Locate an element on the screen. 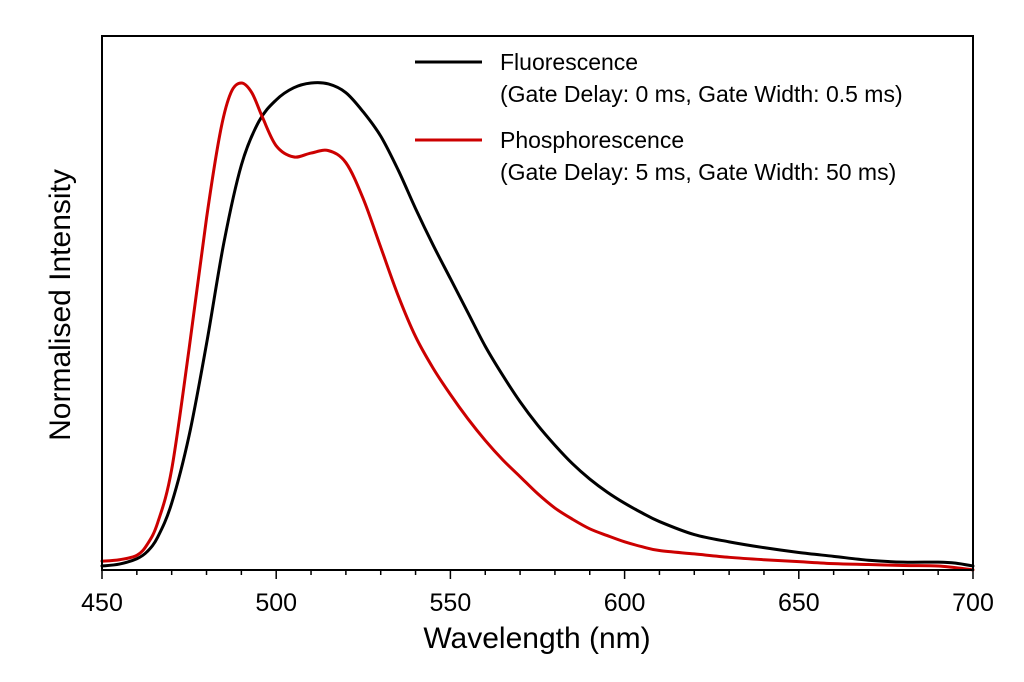 The width and height of the screenshot is (1024, 682). x-tick-label: 650 is located at coordinates (799, 603).